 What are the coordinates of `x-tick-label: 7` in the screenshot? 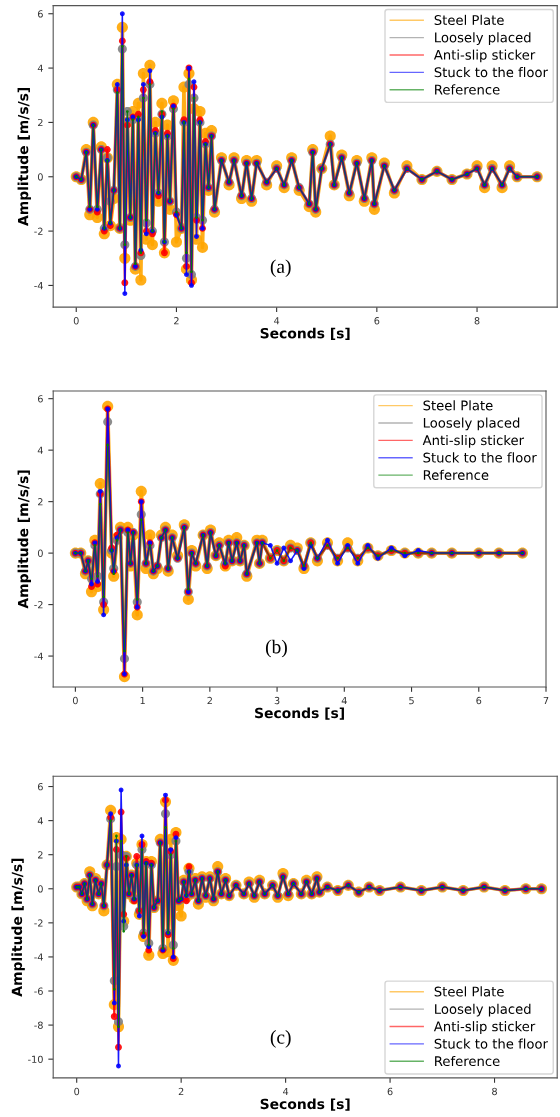 It's located at (546, 700).